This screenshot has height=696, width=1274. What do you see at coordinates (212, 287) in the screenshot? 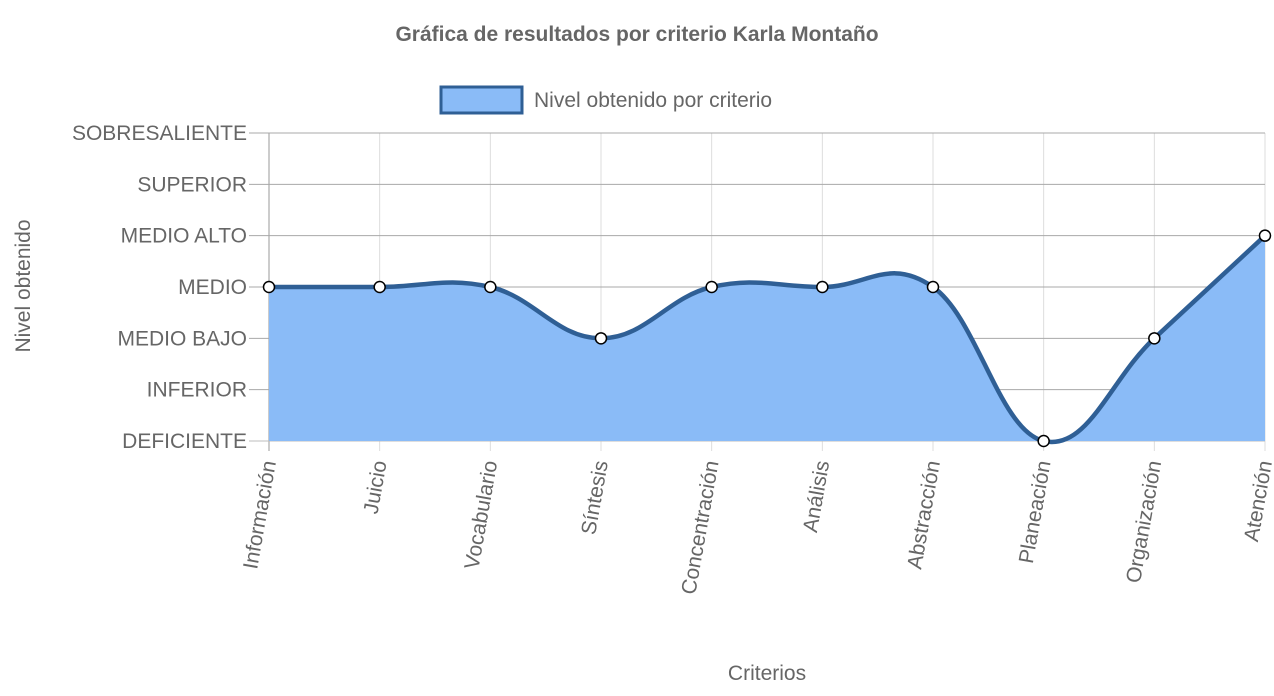
I see `y-tick-label: MEDIO` at bounding box center [212, 287].